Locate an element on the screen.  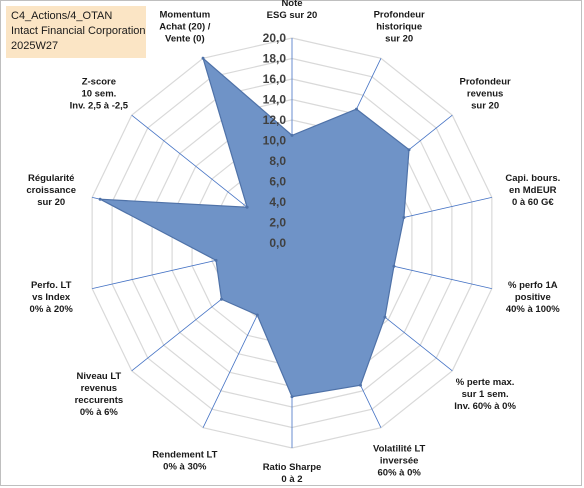
tick-label: 18,0 is located at coordinates (275, 59).